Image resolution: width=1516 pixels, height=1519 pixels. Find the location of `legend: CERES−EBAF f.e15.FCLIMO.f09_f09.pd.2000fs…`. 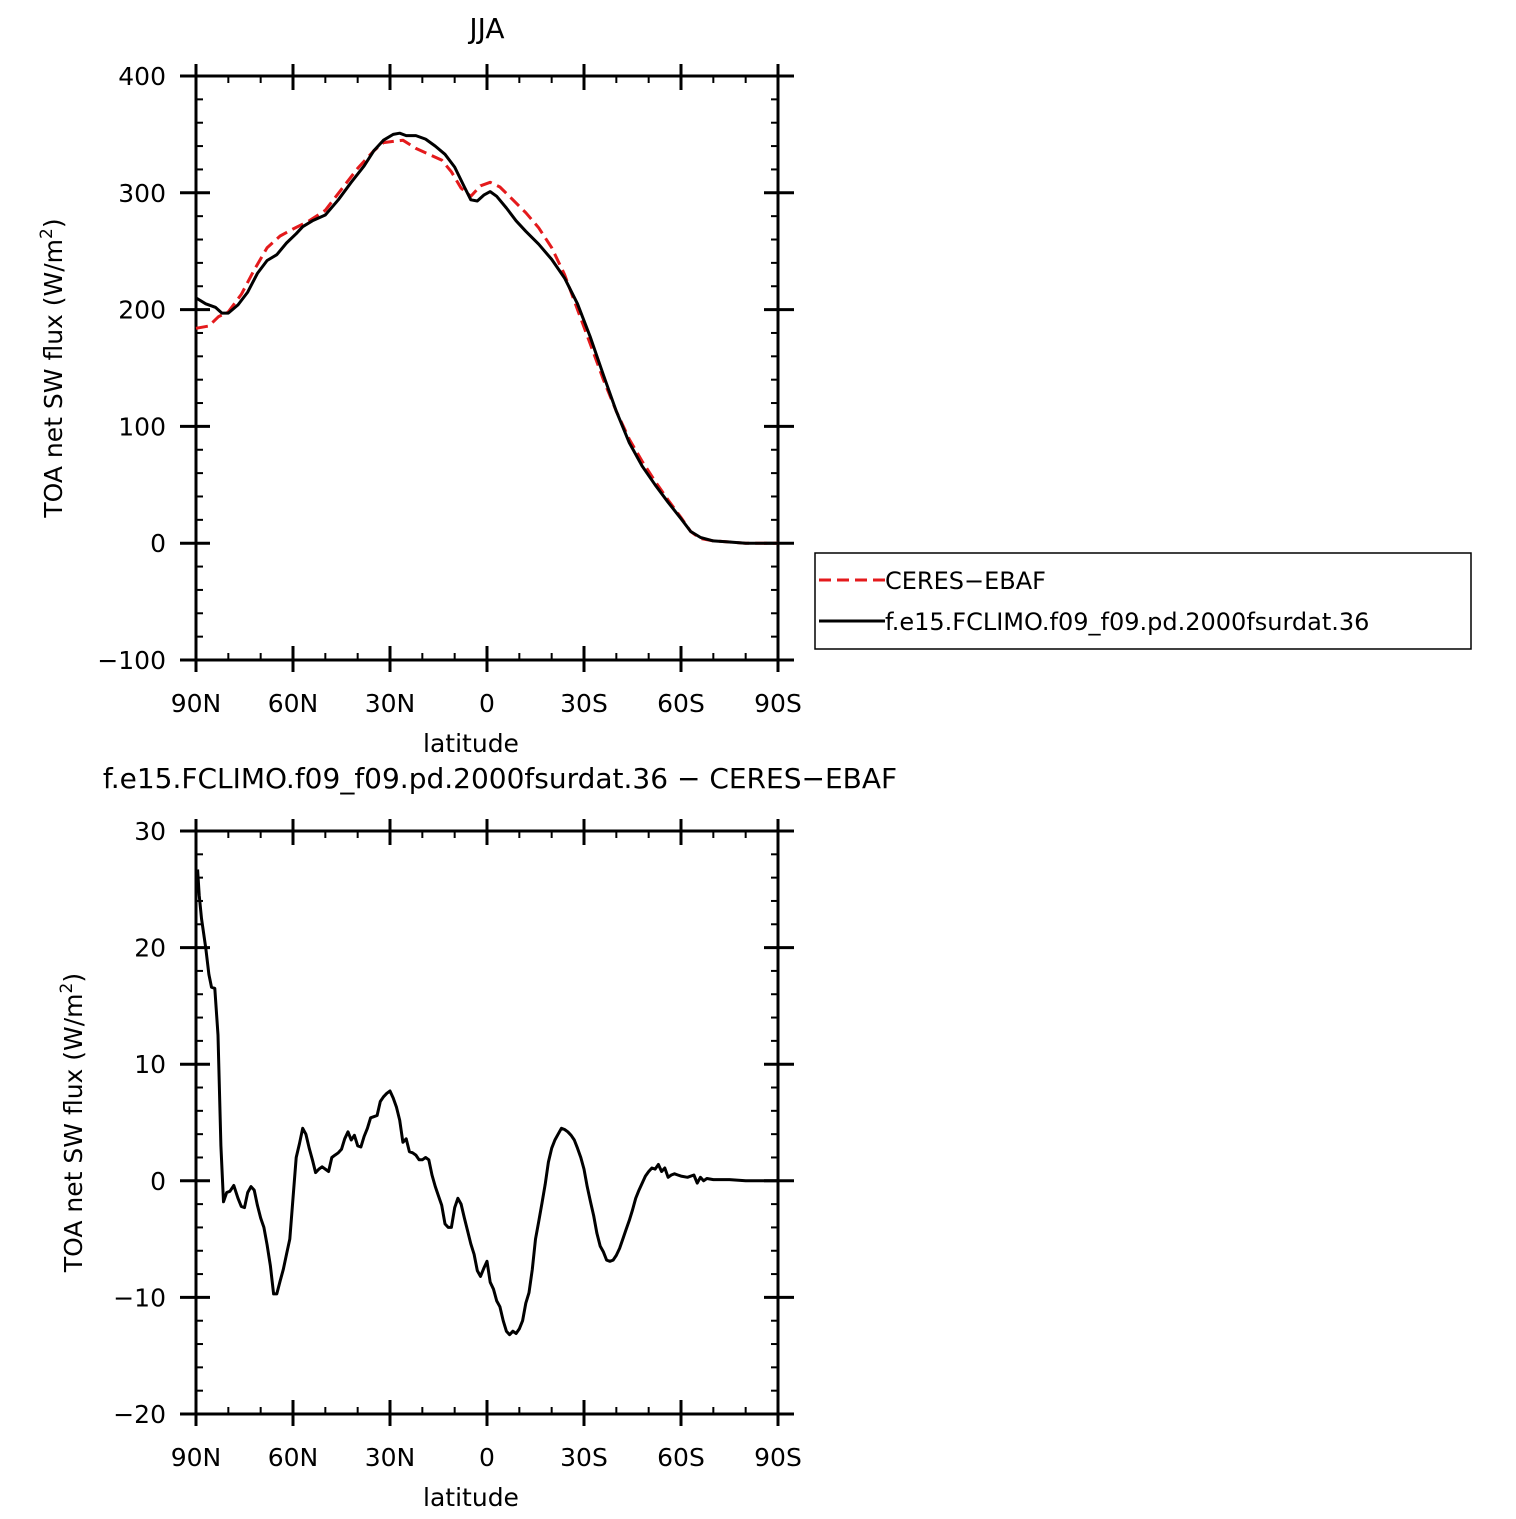

legend: CERES−EBAF f.e15.FCLIMO.f09_f09.pd.2000fs… is located at coordinates (1143, 601).